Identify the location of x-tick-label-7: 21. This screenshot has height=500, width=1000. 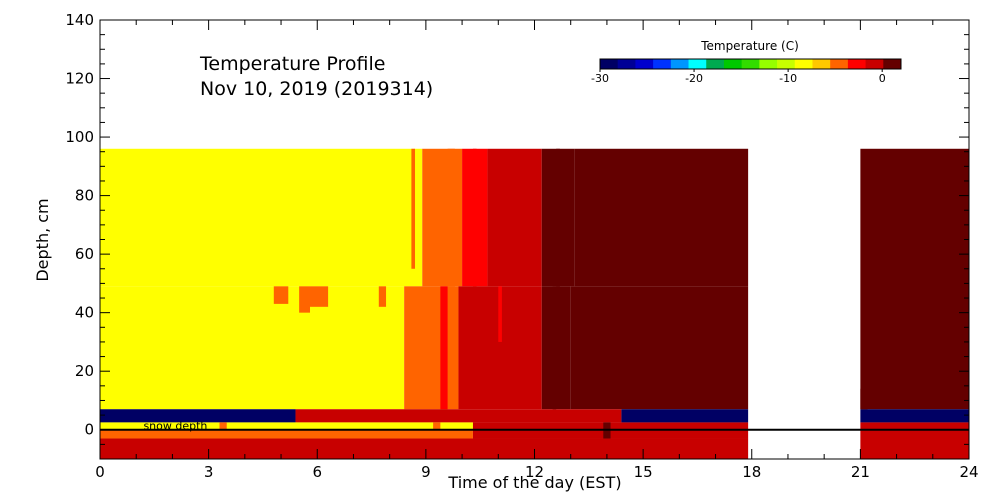
(860, 472).